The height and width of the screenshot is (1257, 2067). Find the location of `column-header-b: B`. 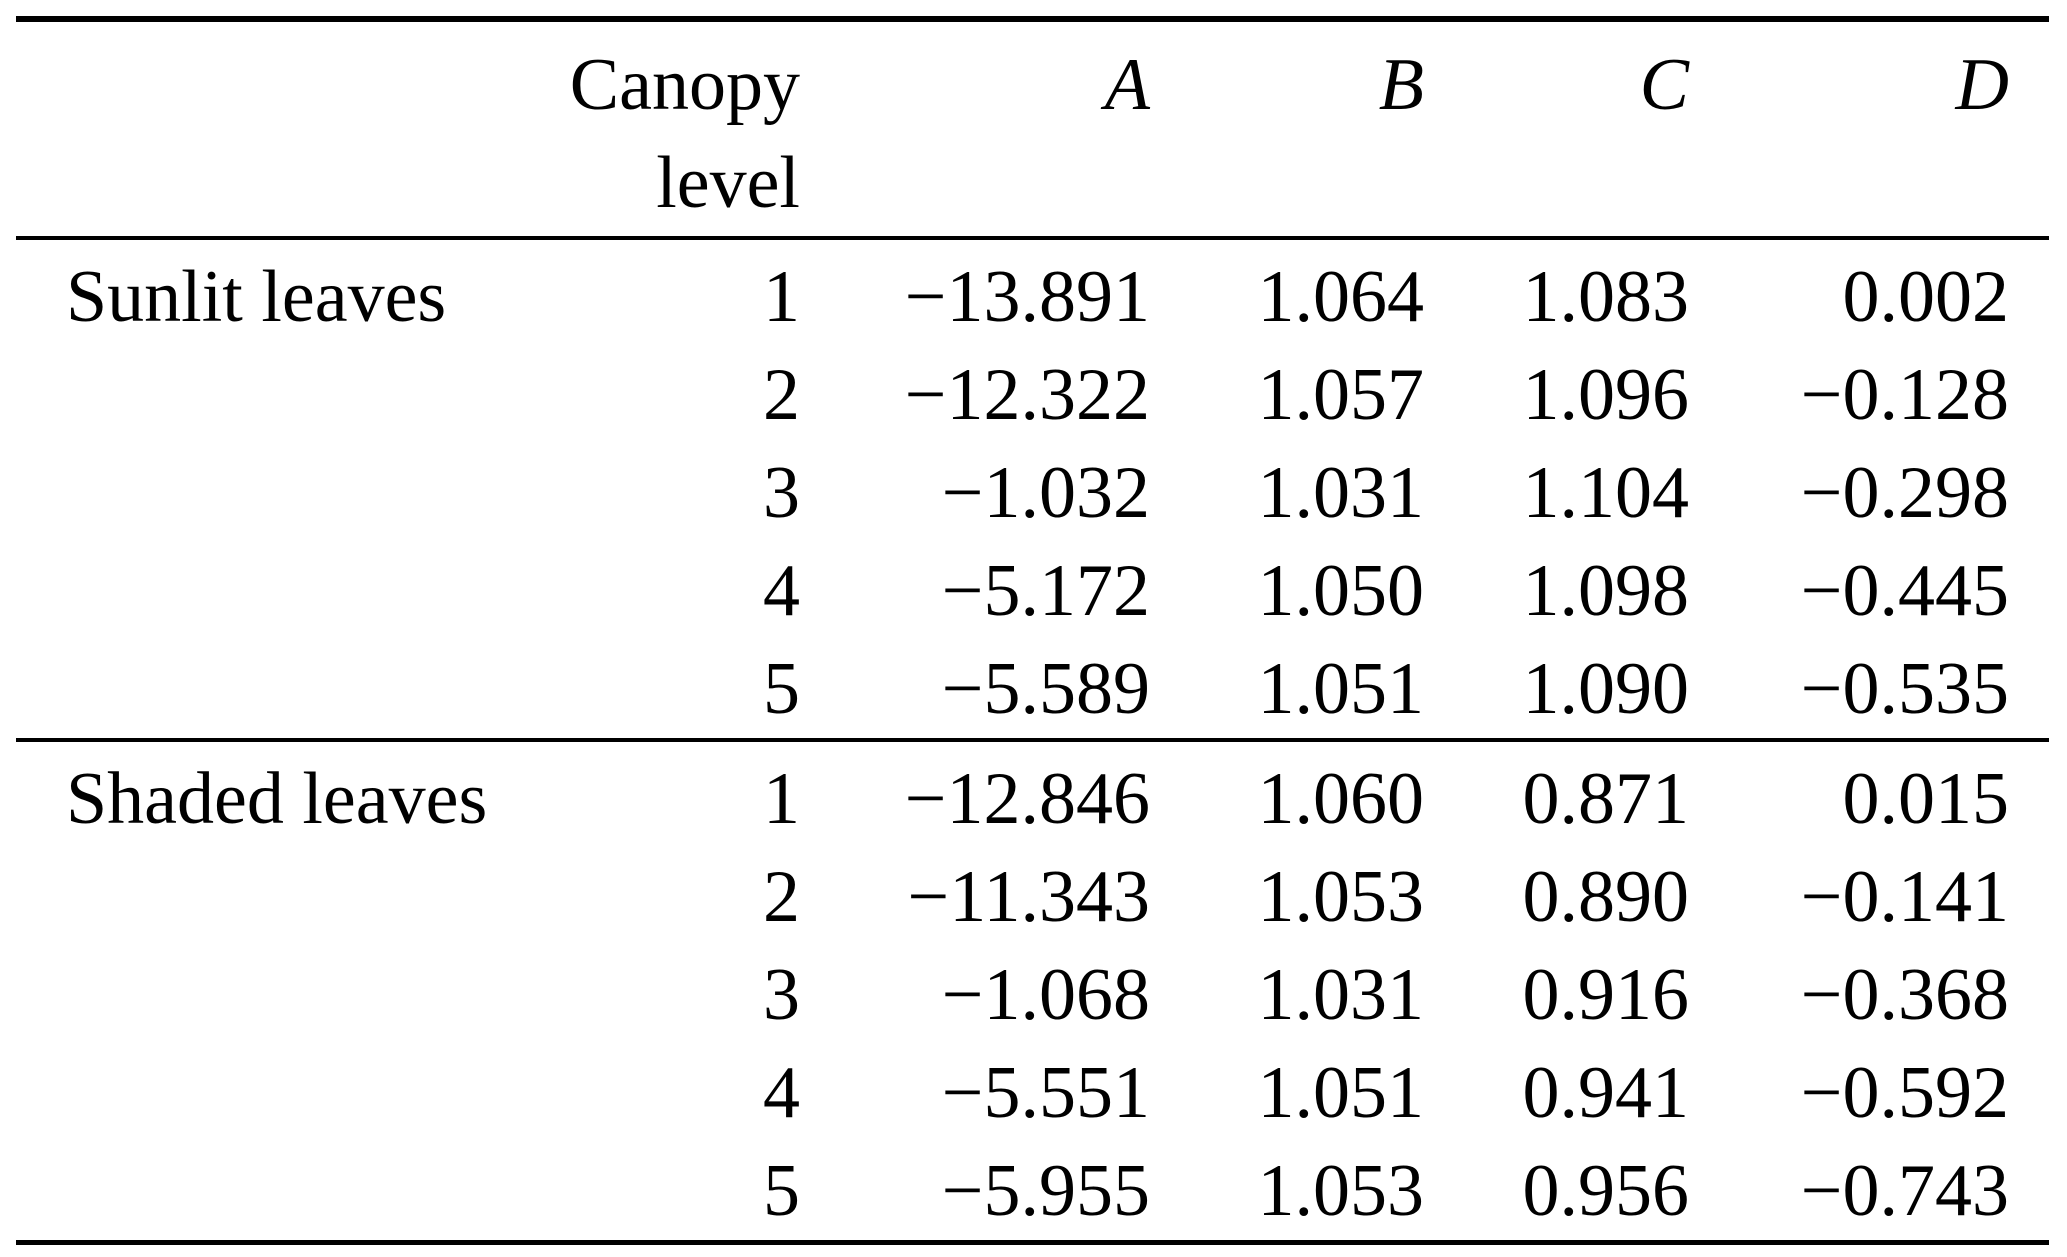

column-header-b: B is located at coordinates (1401, 85).